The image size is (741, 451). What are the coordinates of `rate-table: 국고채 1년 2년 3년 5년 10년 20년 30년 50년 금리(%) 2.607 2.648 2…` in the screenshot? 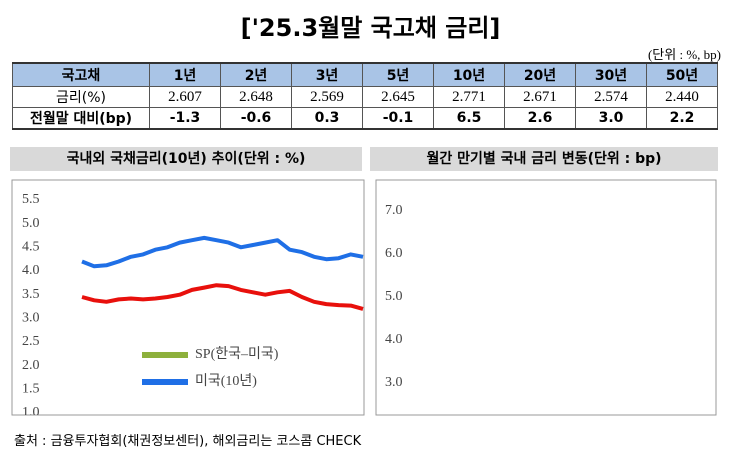 It's located at (365, 96).